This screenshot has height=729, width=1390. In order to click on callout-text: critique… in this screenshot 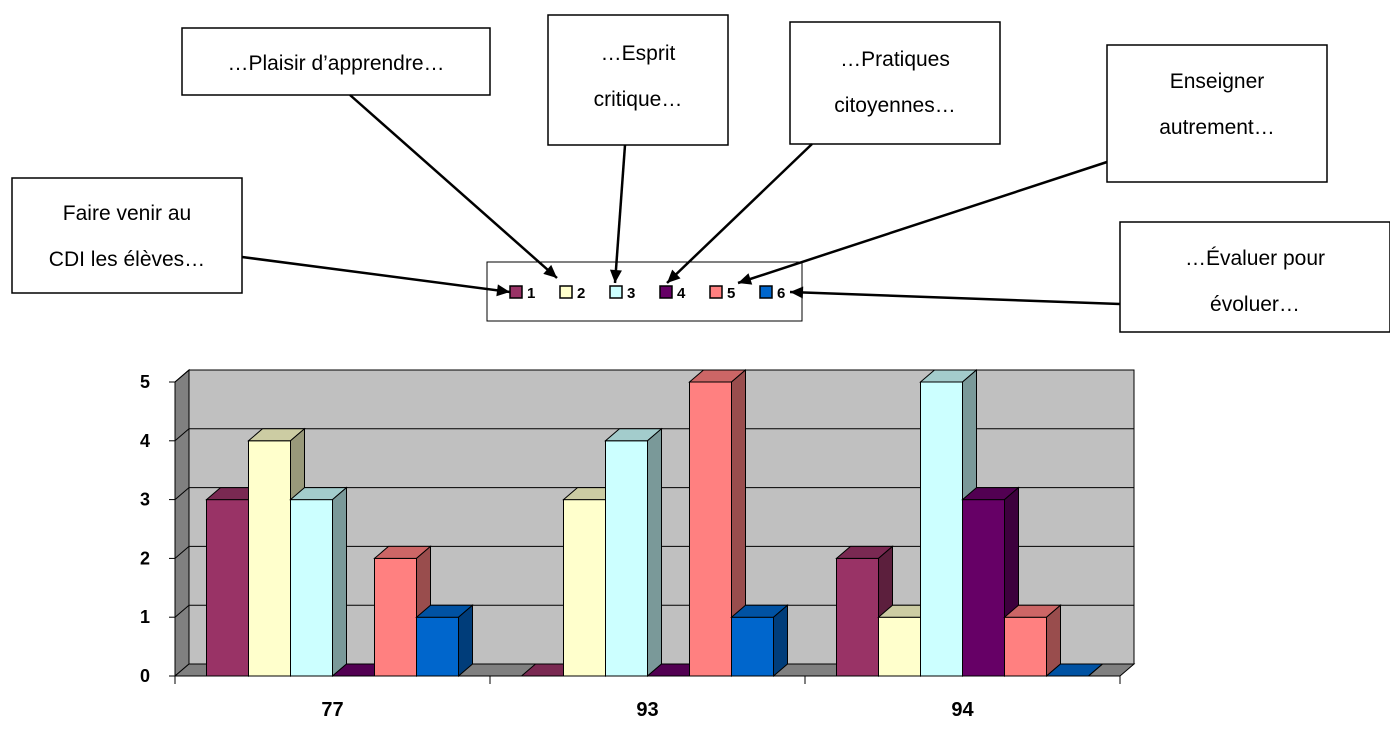, I will do `click(638, 99)`.